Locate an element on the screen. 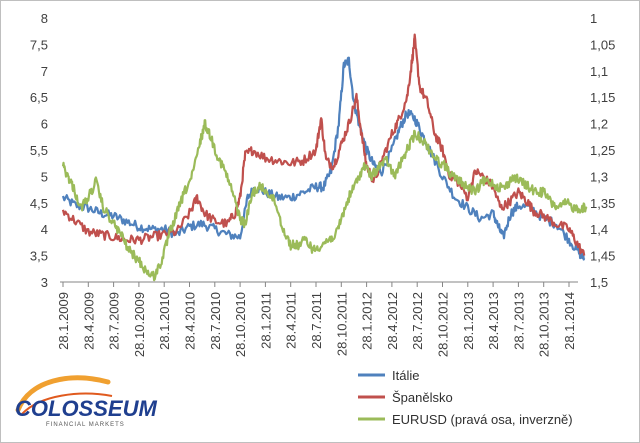  right-tick-label: 1,35 is located at coordinates (602, 203).